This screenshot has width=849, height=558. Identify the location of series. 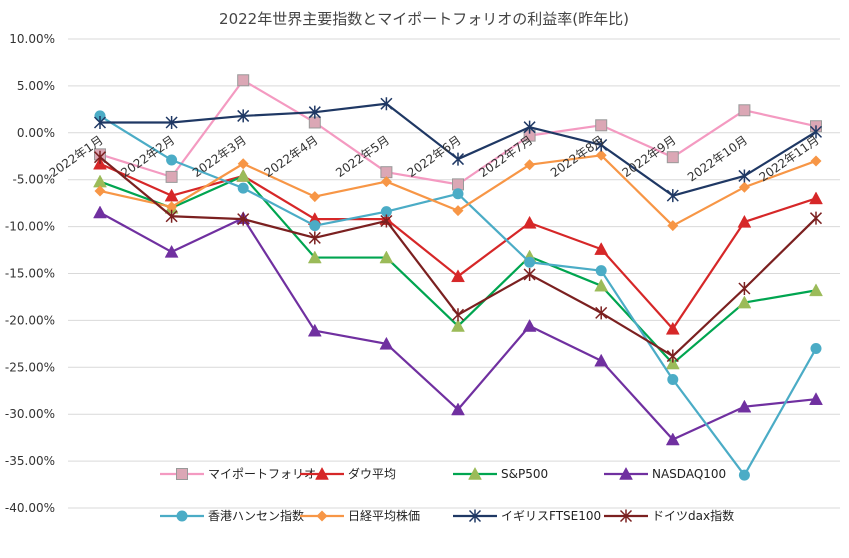
(458, 190).